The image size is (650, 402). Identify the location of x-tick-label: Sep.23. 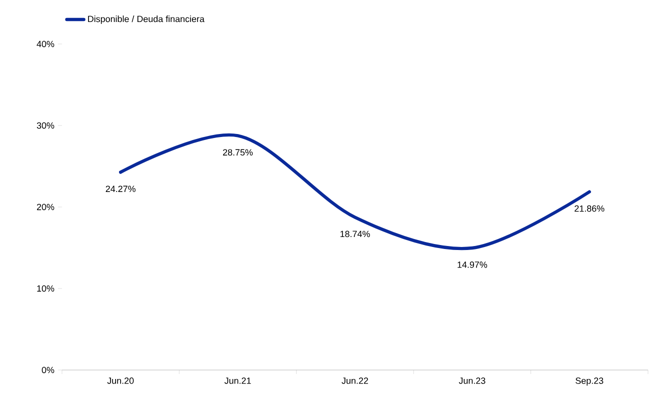
(590, 382).